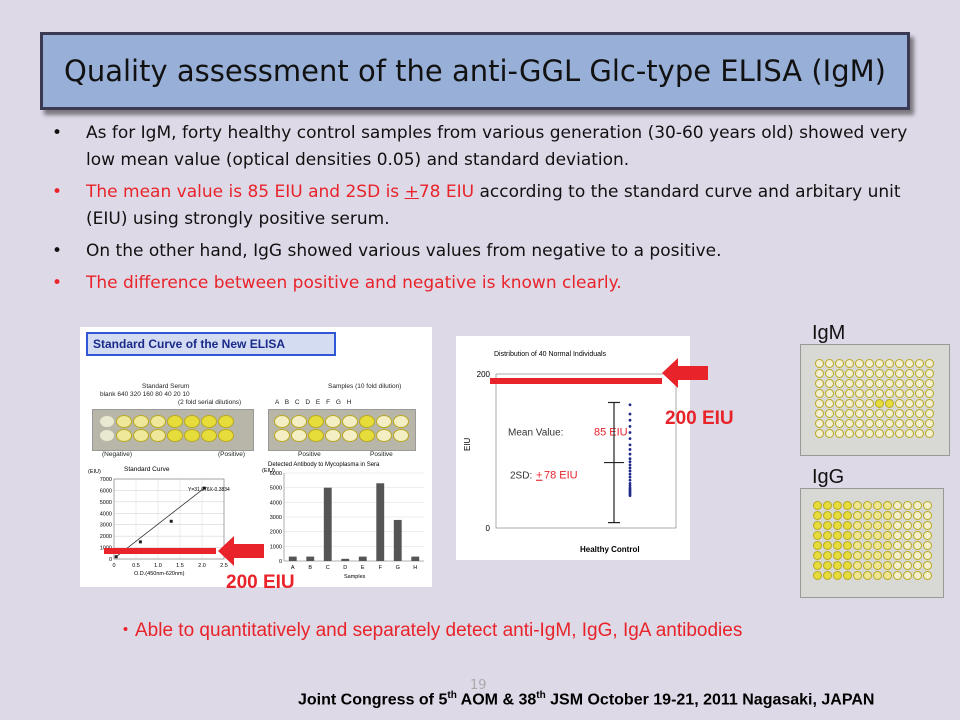 The image size is (960, 720). I want to click on bar-mark, so click(380, 522).